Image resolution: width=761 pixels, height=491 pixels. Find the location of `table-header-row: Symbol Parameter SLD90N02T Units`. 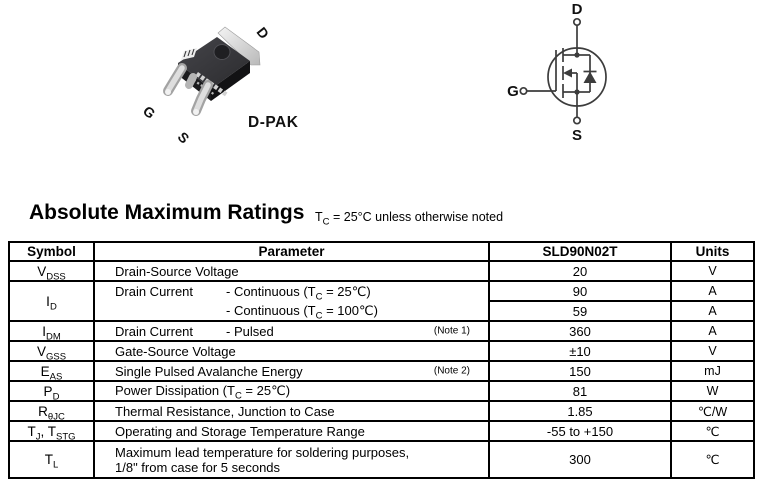

table-header-row: Symbol Parameter SLD90N02T Units is located at coordinates (381, 251).